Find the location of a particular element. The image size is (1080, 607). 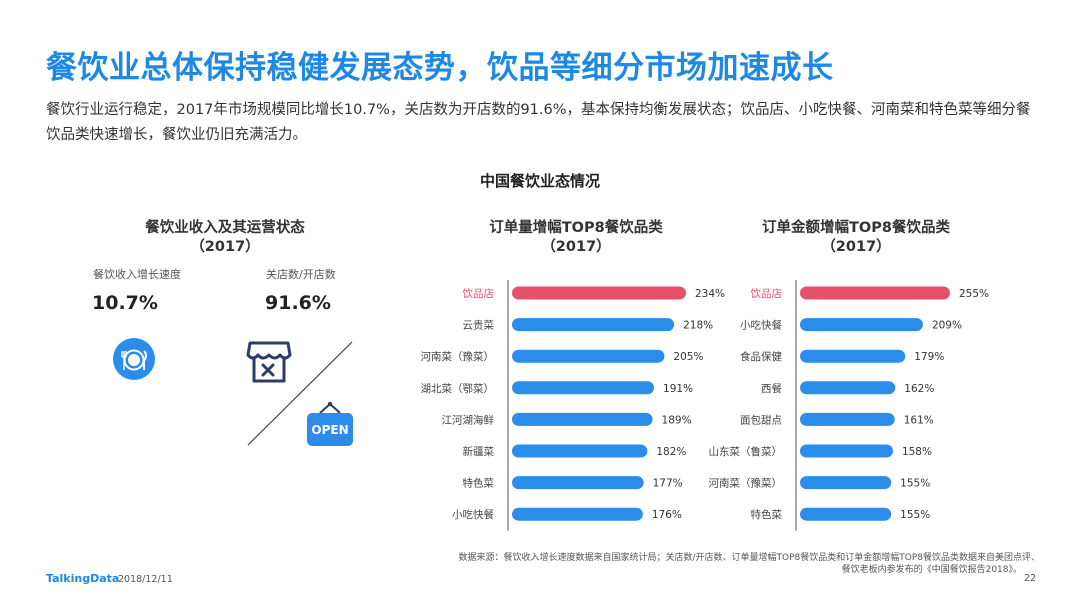

closed-store-icon is located at coordinates (269, 362).